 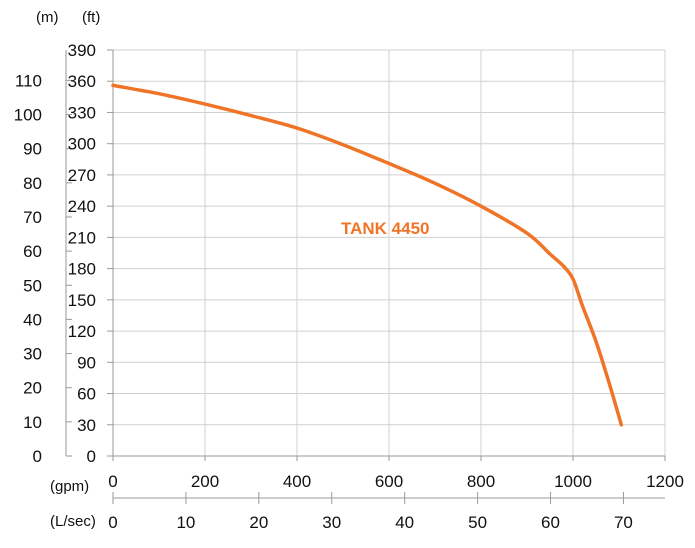 What do you see at coordinates (573, 481) in the screenshot?
I see `x-tick-label-gpm-1000: 1000` at bounding box center [573, 481].